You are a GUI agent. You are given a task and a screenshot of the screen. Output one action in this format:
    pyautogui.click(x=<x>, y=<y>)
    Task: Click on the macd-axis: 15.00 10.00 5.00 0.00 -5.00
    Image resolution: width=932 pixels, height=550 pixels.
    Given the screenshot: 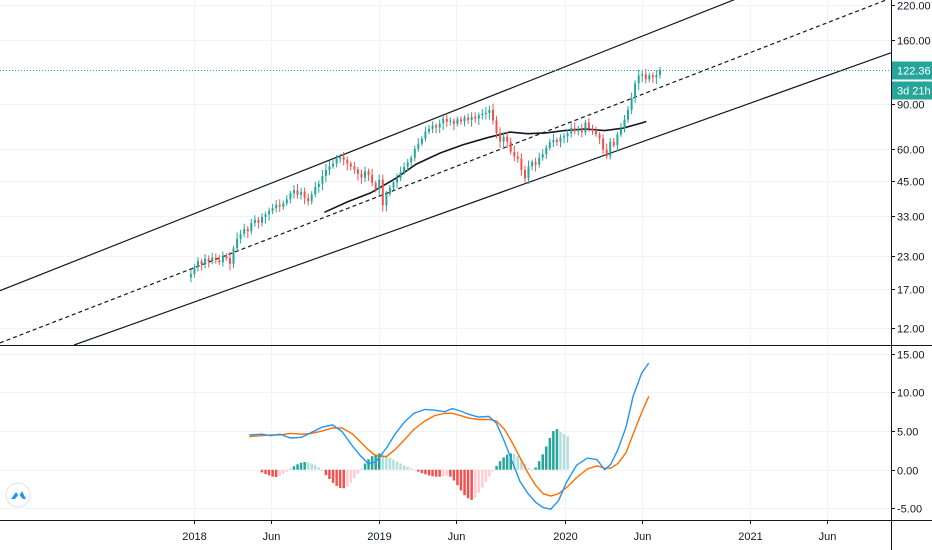 What is the action you would take?
    pyautogui.click(x=908, y=433)
    